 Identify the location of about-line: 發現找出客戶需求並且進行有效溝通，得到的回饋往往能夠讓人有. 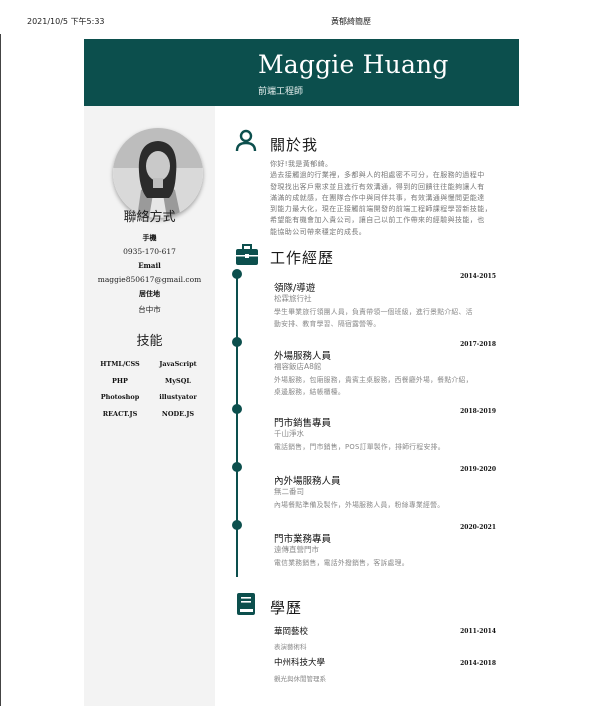
(377, 186).